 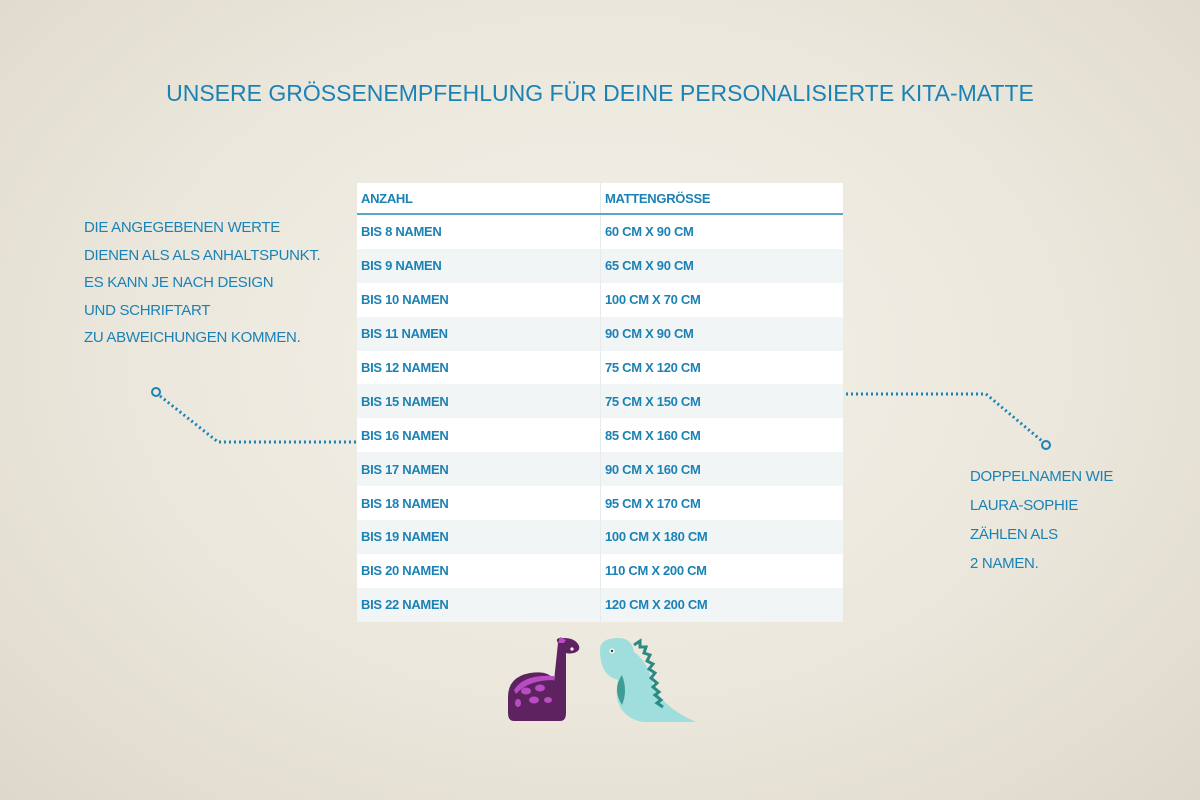 What do you see at coordinates (721, 299) in the screenshot?
I see `size-cell: 100 cm x 70 cm` at bounding box center [721, 299].